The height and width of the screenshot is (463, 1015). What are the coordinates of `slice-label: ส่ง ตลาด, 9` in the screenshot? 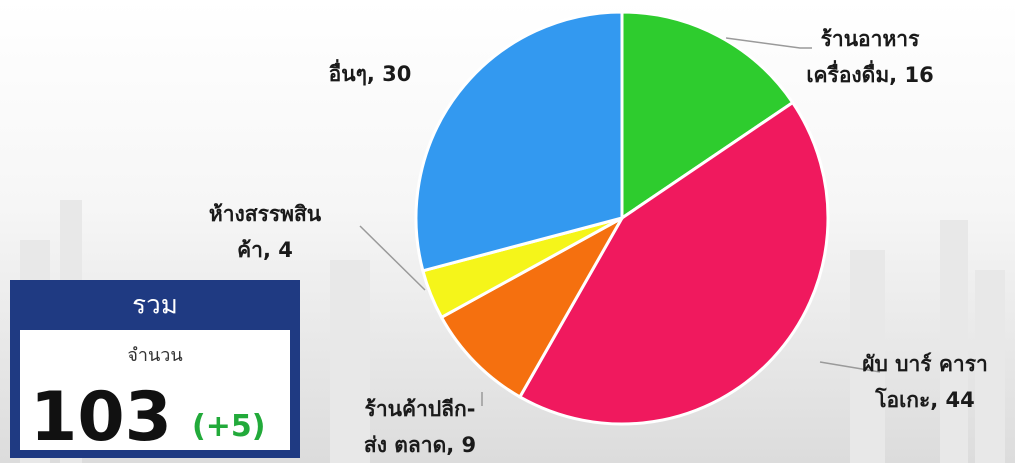 It's located at (420, 445).